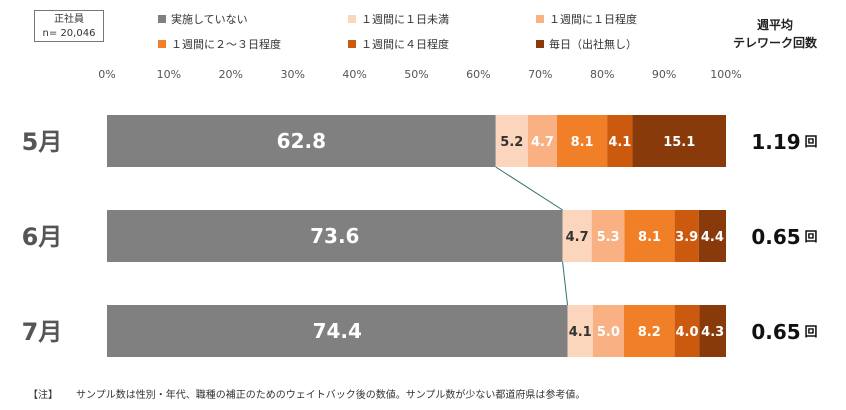  I want to click on weekly-average-header: 週平均 テレワーク回数, so click(775, 34).